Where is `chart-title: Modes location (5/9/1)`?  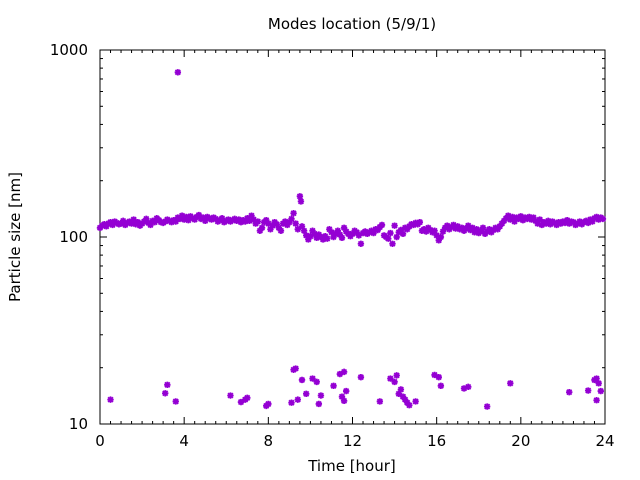 chart-title: Modes location (5/9/1) is located at coordinates (352, 24).